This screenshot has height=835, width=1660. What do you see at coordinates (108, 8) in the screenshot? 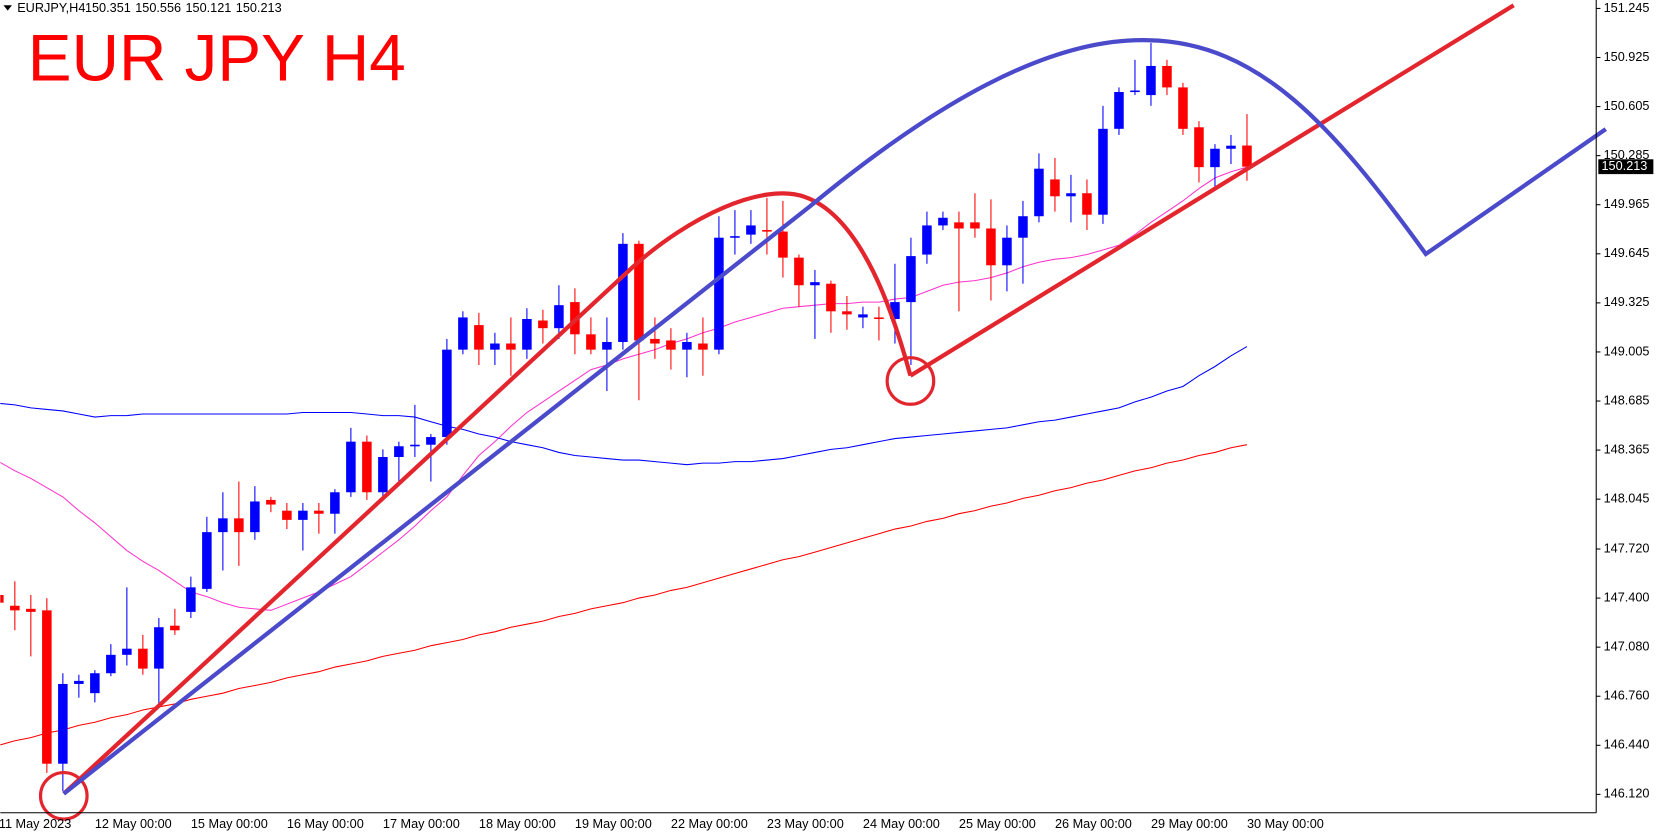
I see `header-open: 150.351` at bounding box center [108, 8].